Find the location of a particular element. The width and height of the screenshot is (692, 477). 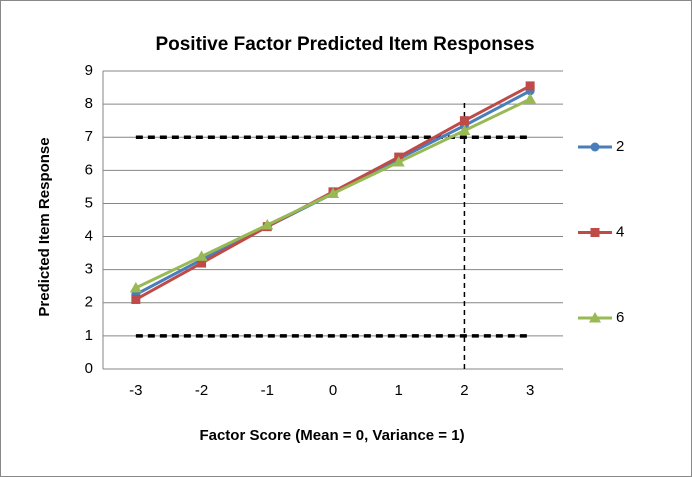

x-tick-label: 2 is located at coordinates (464, 390).